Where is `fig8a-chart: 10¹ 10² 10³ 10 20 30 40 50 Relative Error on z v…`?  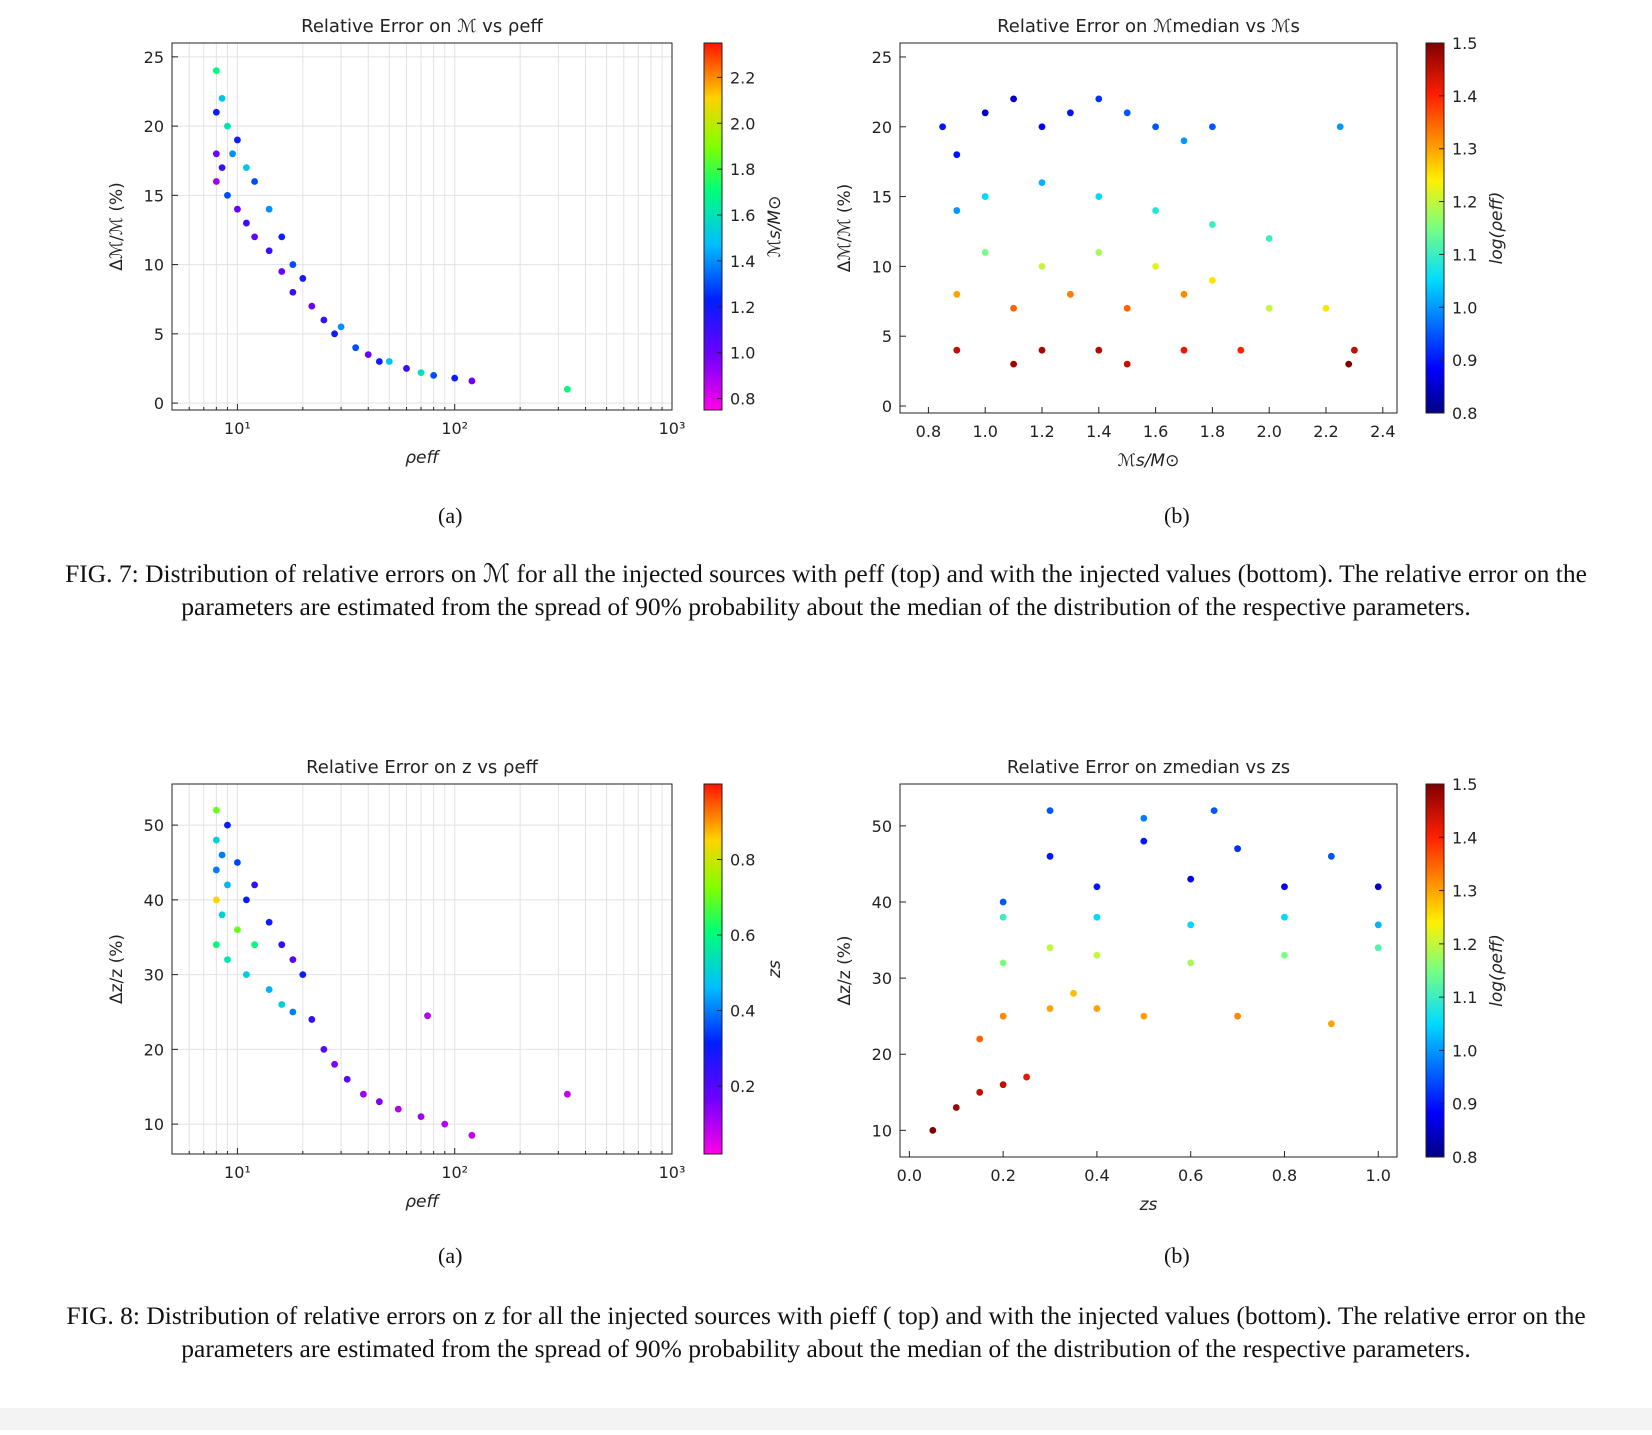
fig8a-chart: 10¹ 10² 10³ 10 20 30 40 50 Relative Error on z v… is located at coordinates (446, 984).